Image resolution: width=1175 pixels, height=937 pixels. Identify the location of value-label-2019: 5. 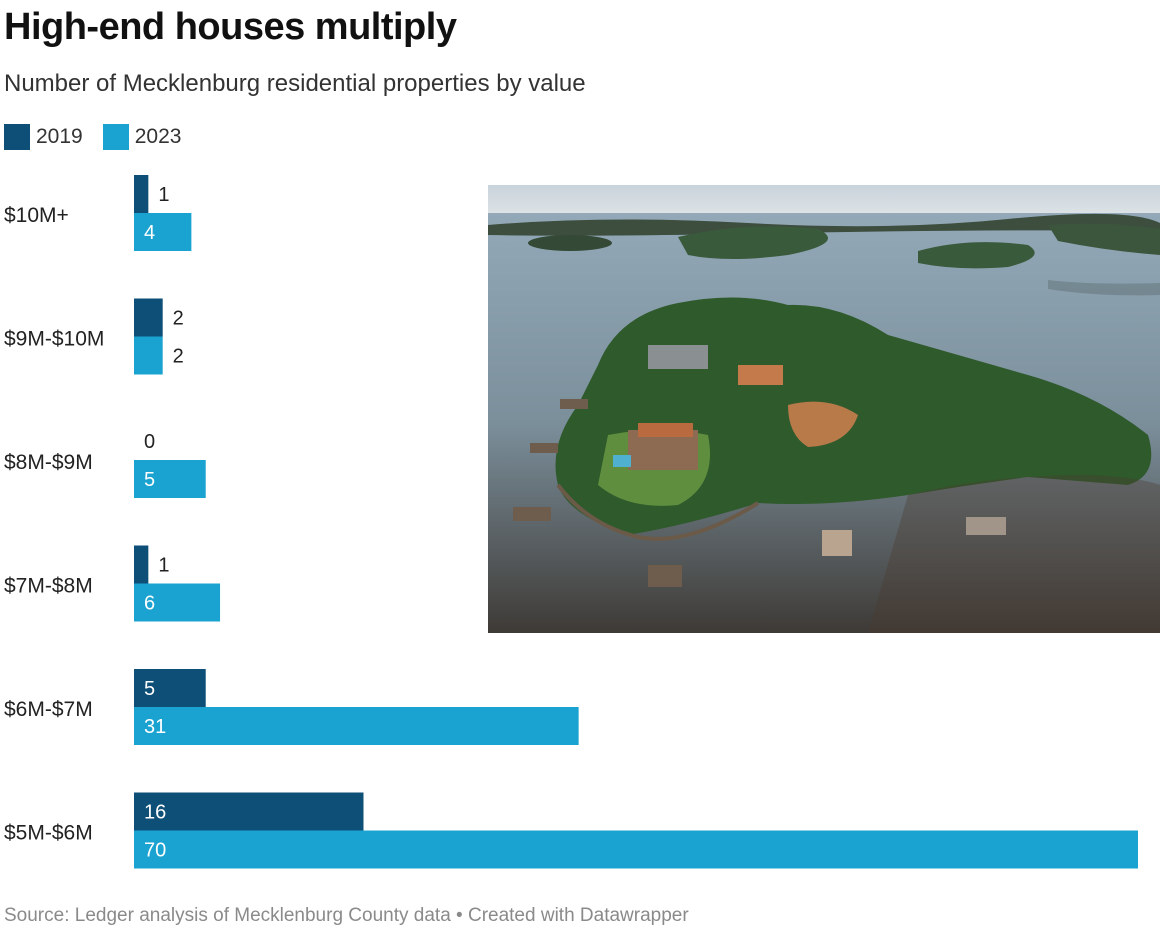
(149, 689).